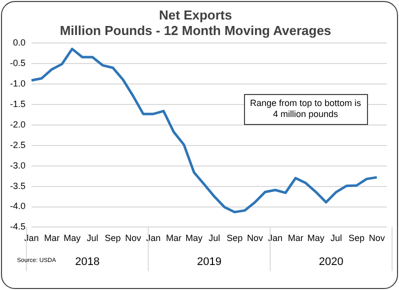  I want to click on y-tick-label: -2.0, so click(18, 124).